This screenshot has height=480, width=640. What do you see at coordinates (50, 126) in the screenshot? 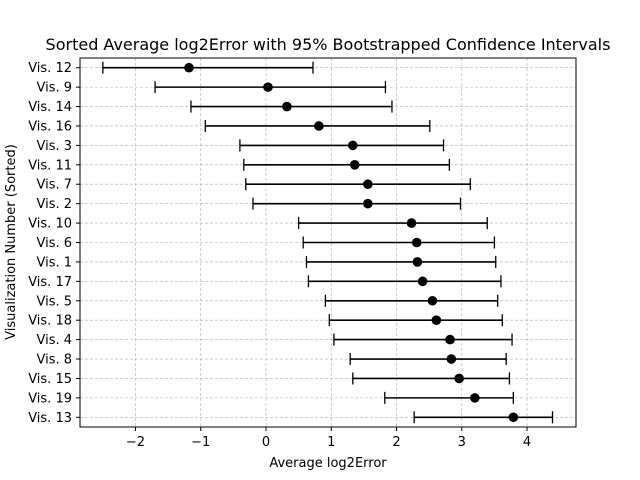
I see `y-tick-label: Vis. 16` at bounding box center [50, 126].